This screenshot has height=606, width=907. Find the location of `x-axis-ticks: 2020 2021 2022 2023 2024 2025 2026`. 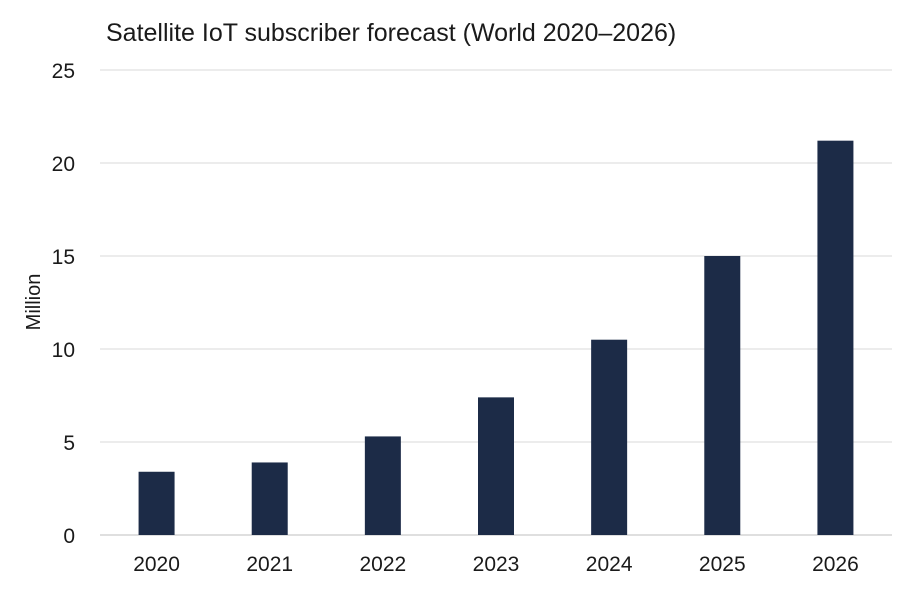

x-axis-ticks: 2020 2021 2022 2023 2024 2025 2026 is located at coordinates (496, 564).